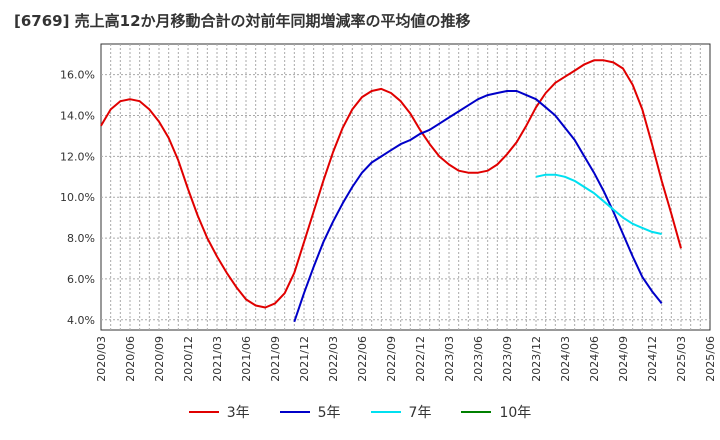 This screenshot has width=720, height=440. What do you see at coordinates (362, 359) in the screenshot?
I see `x-tick-label: 2022/06` at bounding box center [362, 359].